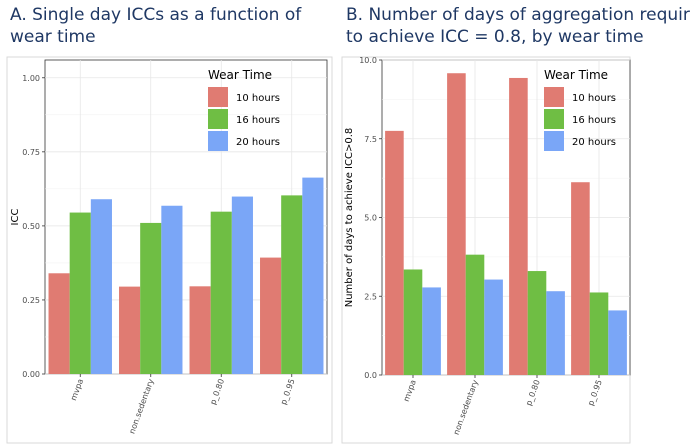  What do you see at coordinates (370, 296) in the screenshot?
I see `chart-b-y-tick-label: 2.5` at bounding box center [370, 296].